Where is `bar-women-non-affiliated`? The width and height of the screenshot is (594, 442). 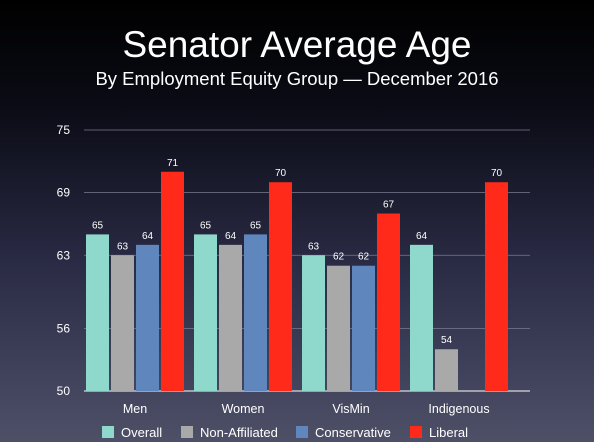 bar-women-non-affiliated is located at coordinates (230, 317).